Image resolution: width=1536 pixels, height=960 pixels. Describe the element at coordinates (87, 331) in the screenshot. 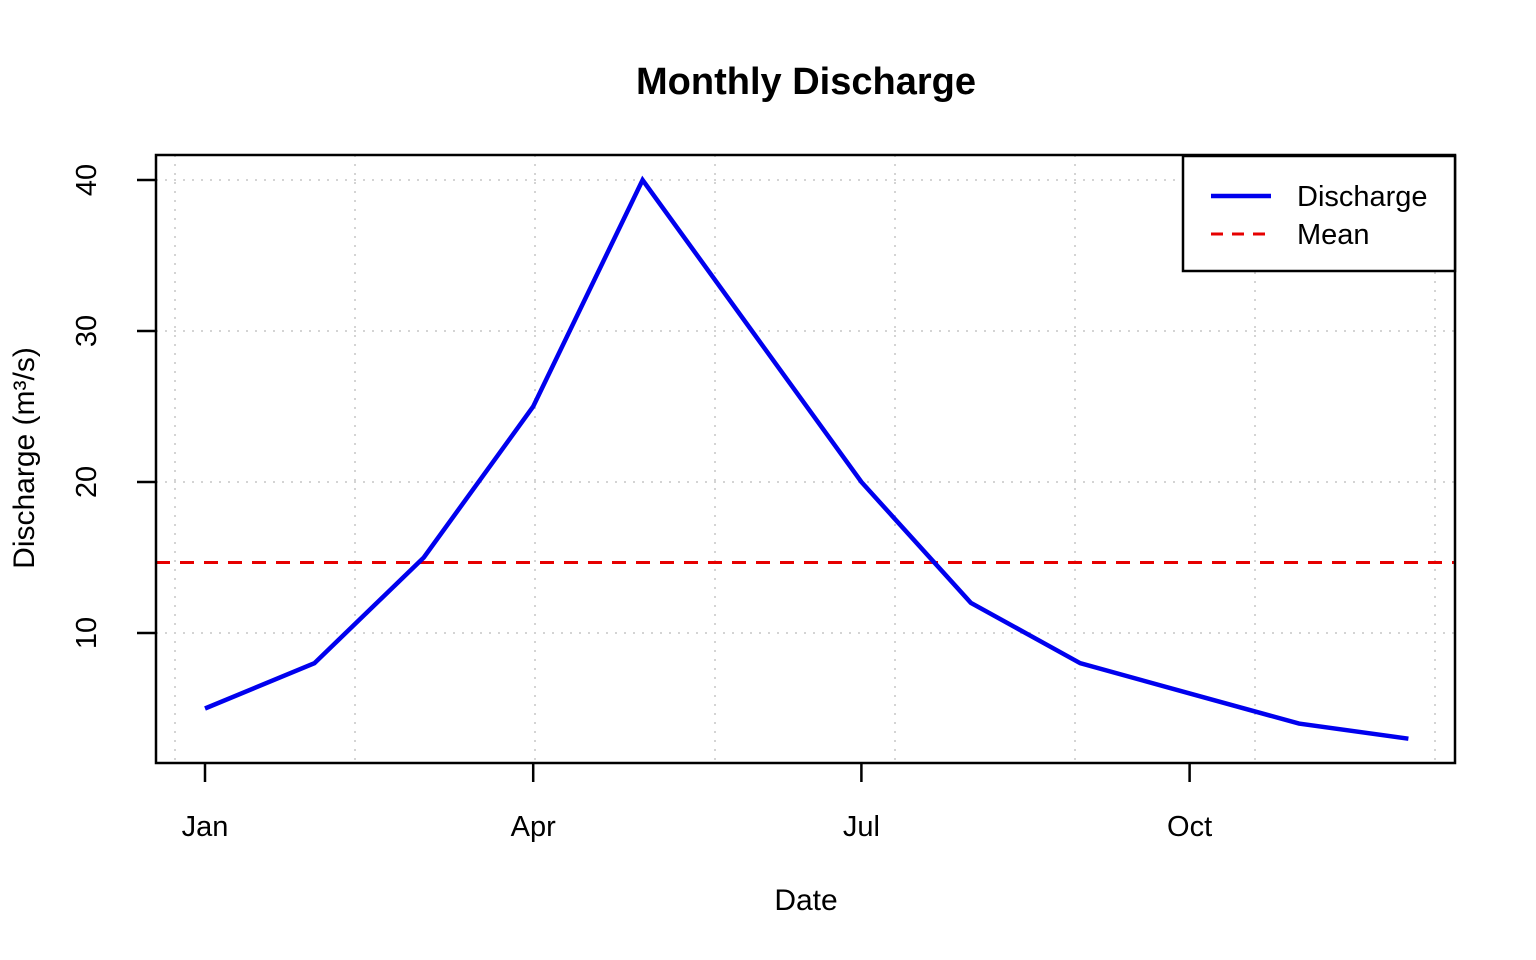

I see `y-tick-label: 30` at that location.